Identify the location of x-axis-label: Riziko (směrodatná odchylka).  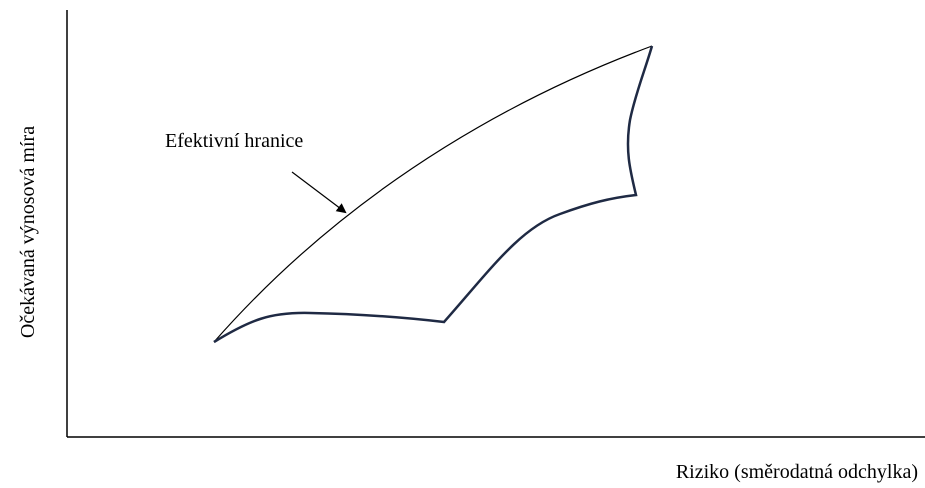
(797, 472).